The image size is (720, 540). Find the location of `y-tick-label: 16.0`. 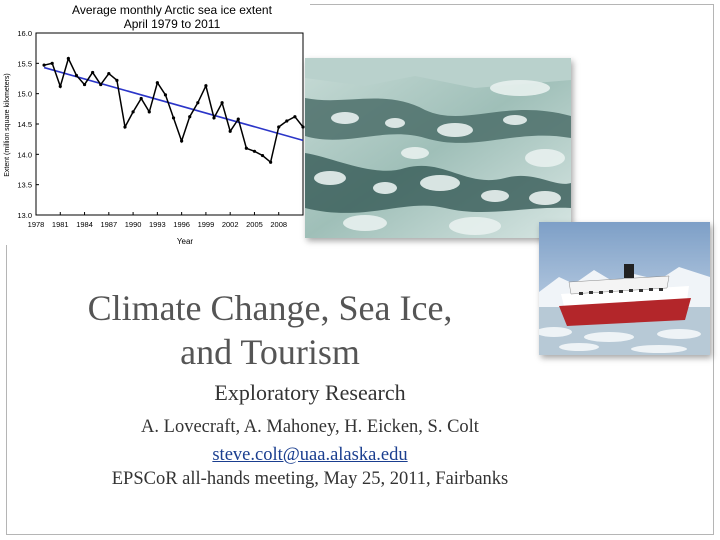

y-tick-label: 16.0 is located at coordinates (24, 33).